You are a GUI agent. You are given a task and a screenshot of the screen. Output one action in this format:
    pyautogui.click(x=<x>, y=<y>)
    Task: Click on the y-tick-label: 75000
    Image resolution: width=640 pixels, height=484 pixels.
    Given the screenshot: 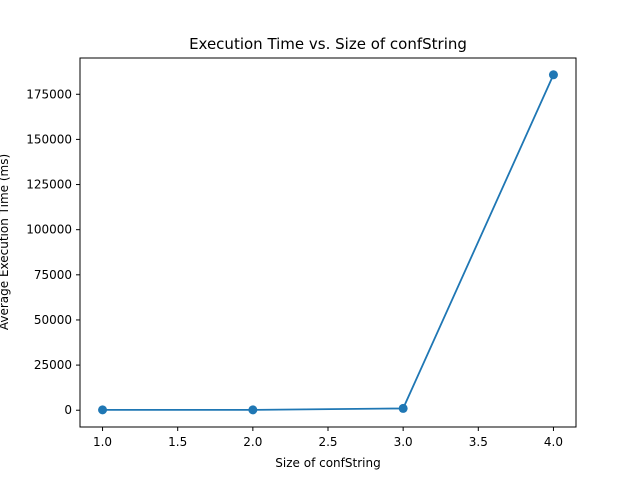 What is the action you would take?
    pyautogui.click(x=53, y=275)
    